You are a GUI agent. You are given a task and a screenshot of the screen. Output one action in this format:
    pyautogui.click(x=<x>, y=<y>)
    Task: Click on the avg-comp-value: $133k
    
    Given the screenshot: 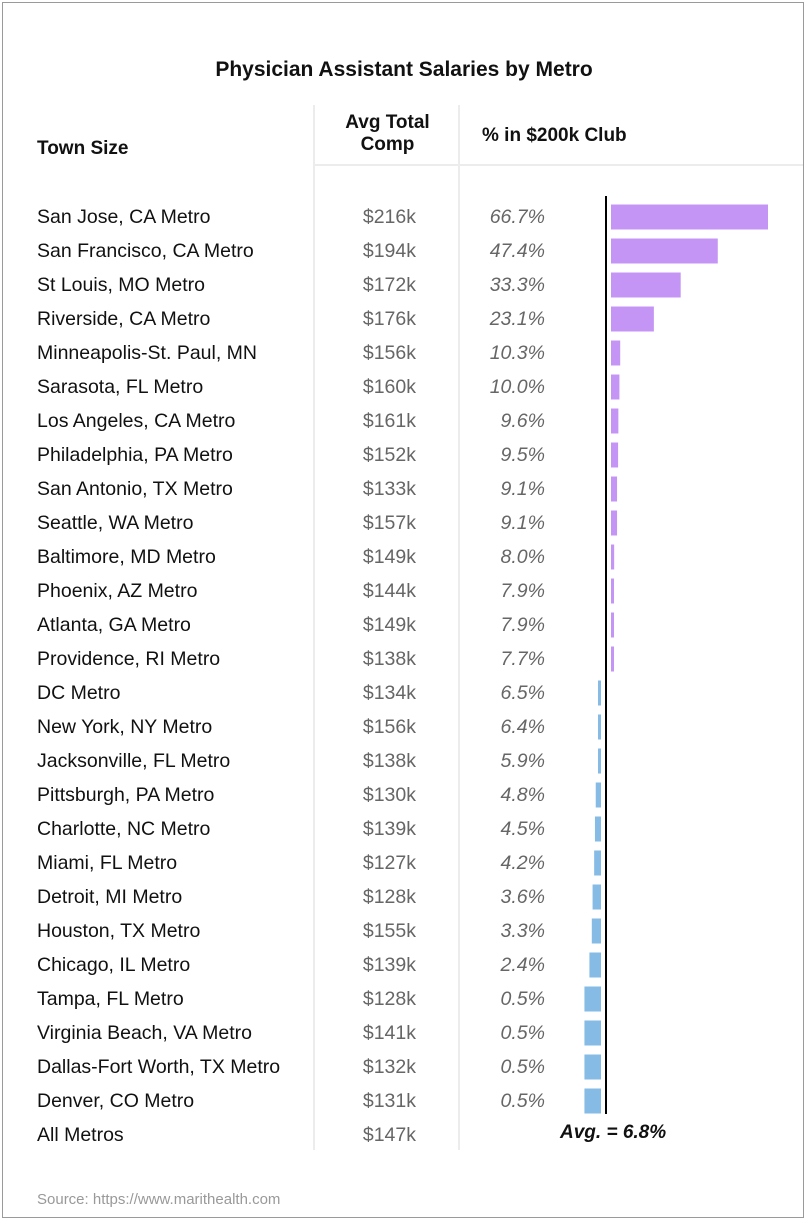 What is the action you would take?
    pyautogui.click(x=389, y=489)
    